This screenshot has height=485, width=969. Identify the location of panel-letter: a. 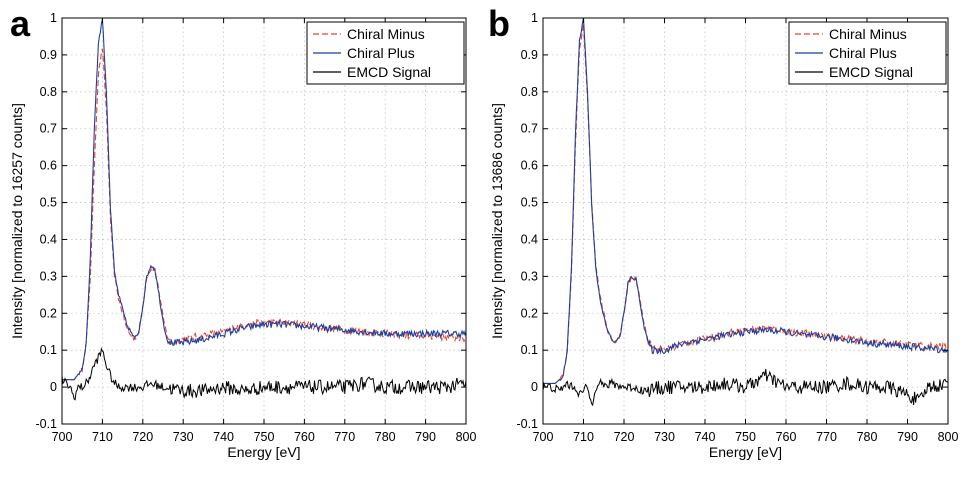
(20, 23).